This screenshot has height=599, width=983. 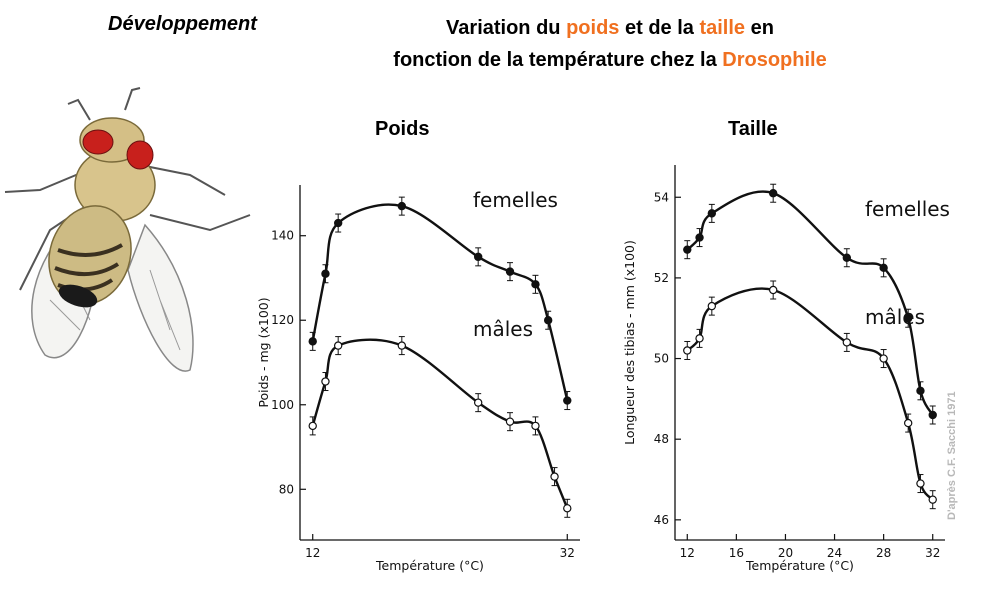 I want to click on y-axis-label: Poids - mg (x100), so click(x=263, y=352).